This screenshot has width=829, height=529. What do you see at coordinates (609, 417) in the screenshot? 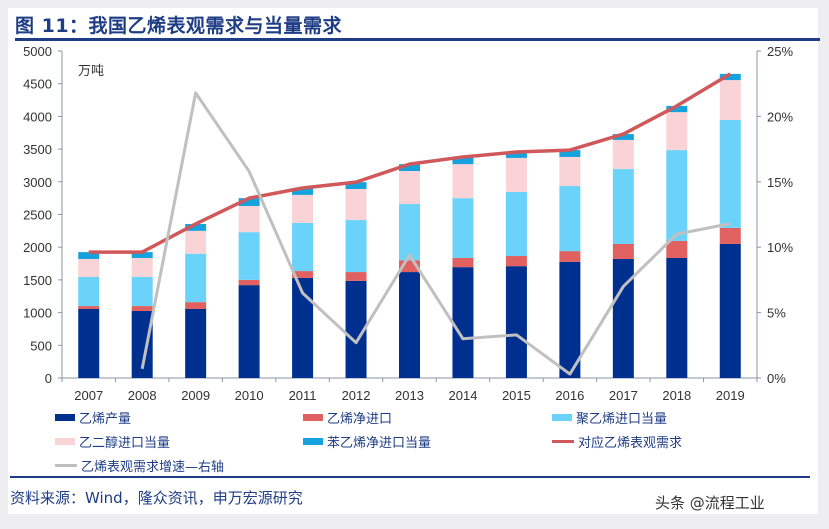
I see `legend-item: 聚乙烯进口当量` at bounding box center [609, 417].